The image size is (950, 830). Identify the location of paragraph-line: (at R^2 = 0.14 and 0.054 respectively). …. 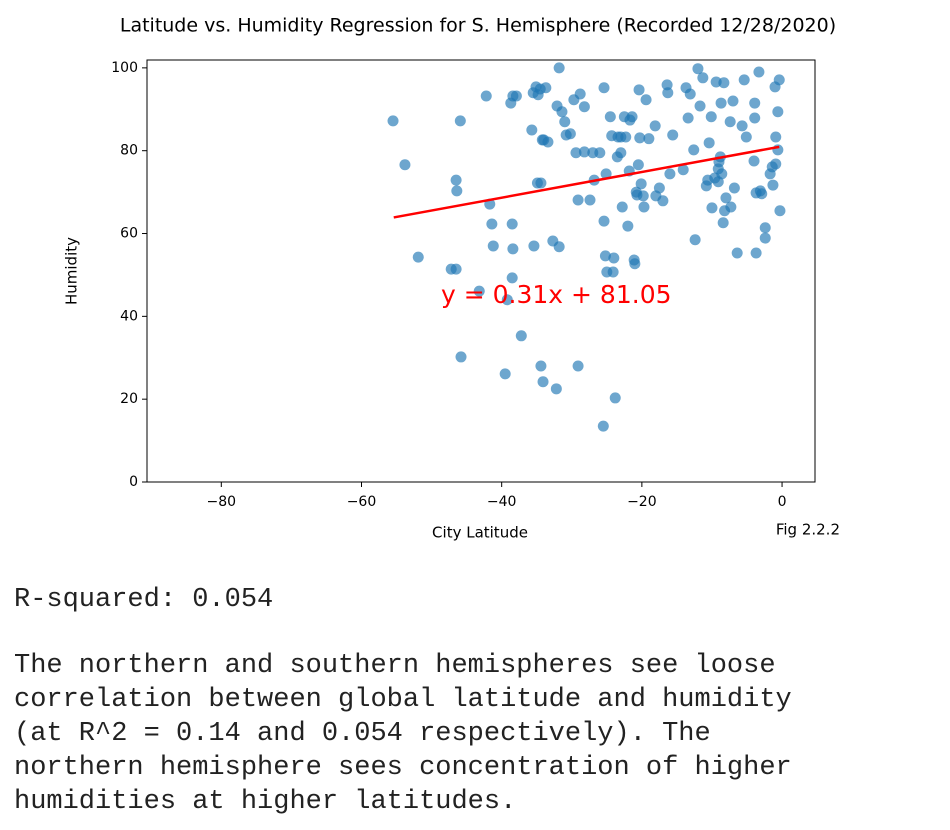
(362, 734).